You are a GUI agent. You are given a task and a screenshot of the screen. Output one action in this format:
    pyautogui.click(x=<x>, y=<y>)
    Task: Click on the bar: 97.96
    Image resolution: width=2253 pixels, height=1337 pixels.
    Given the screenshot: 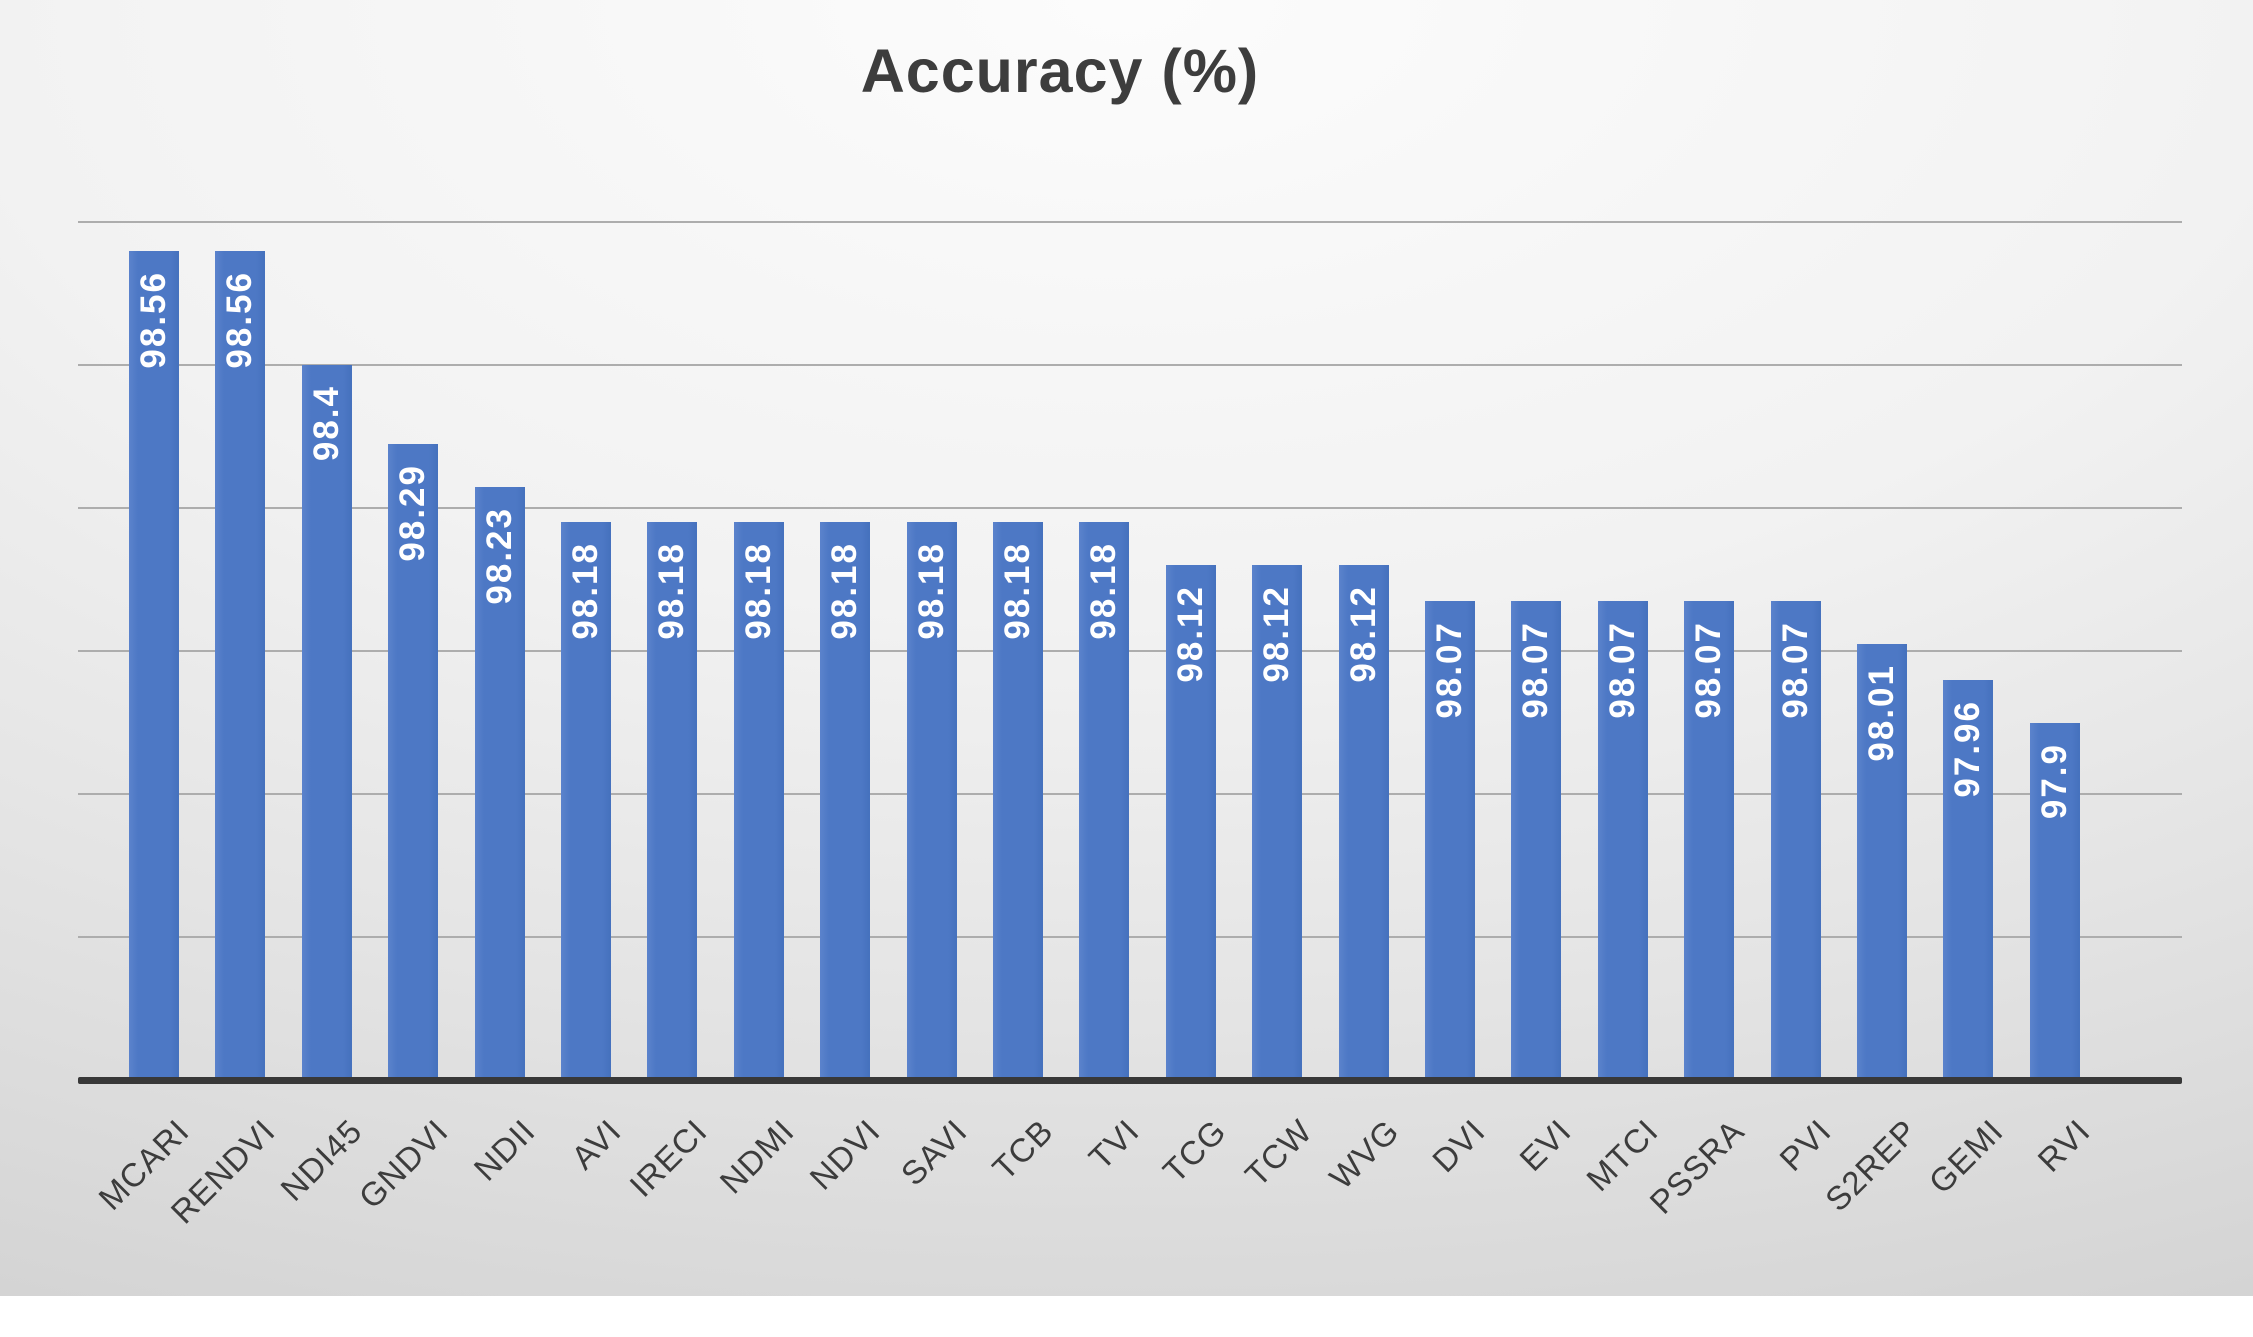 What is the action you would take?
    pyautogui.click(x=1968, y=880)
    